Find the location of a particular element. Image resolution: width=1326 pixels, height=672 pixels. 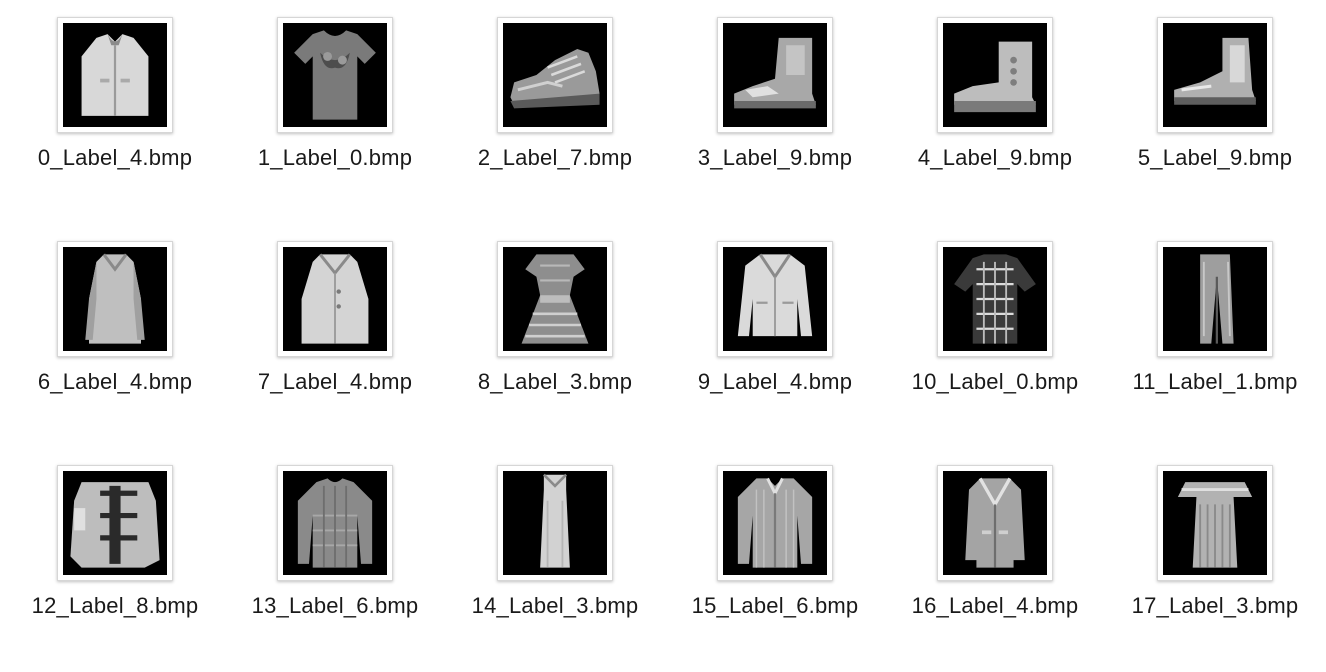

file-item: 2_Label_7.bmp is located at coordinates (555, 105).